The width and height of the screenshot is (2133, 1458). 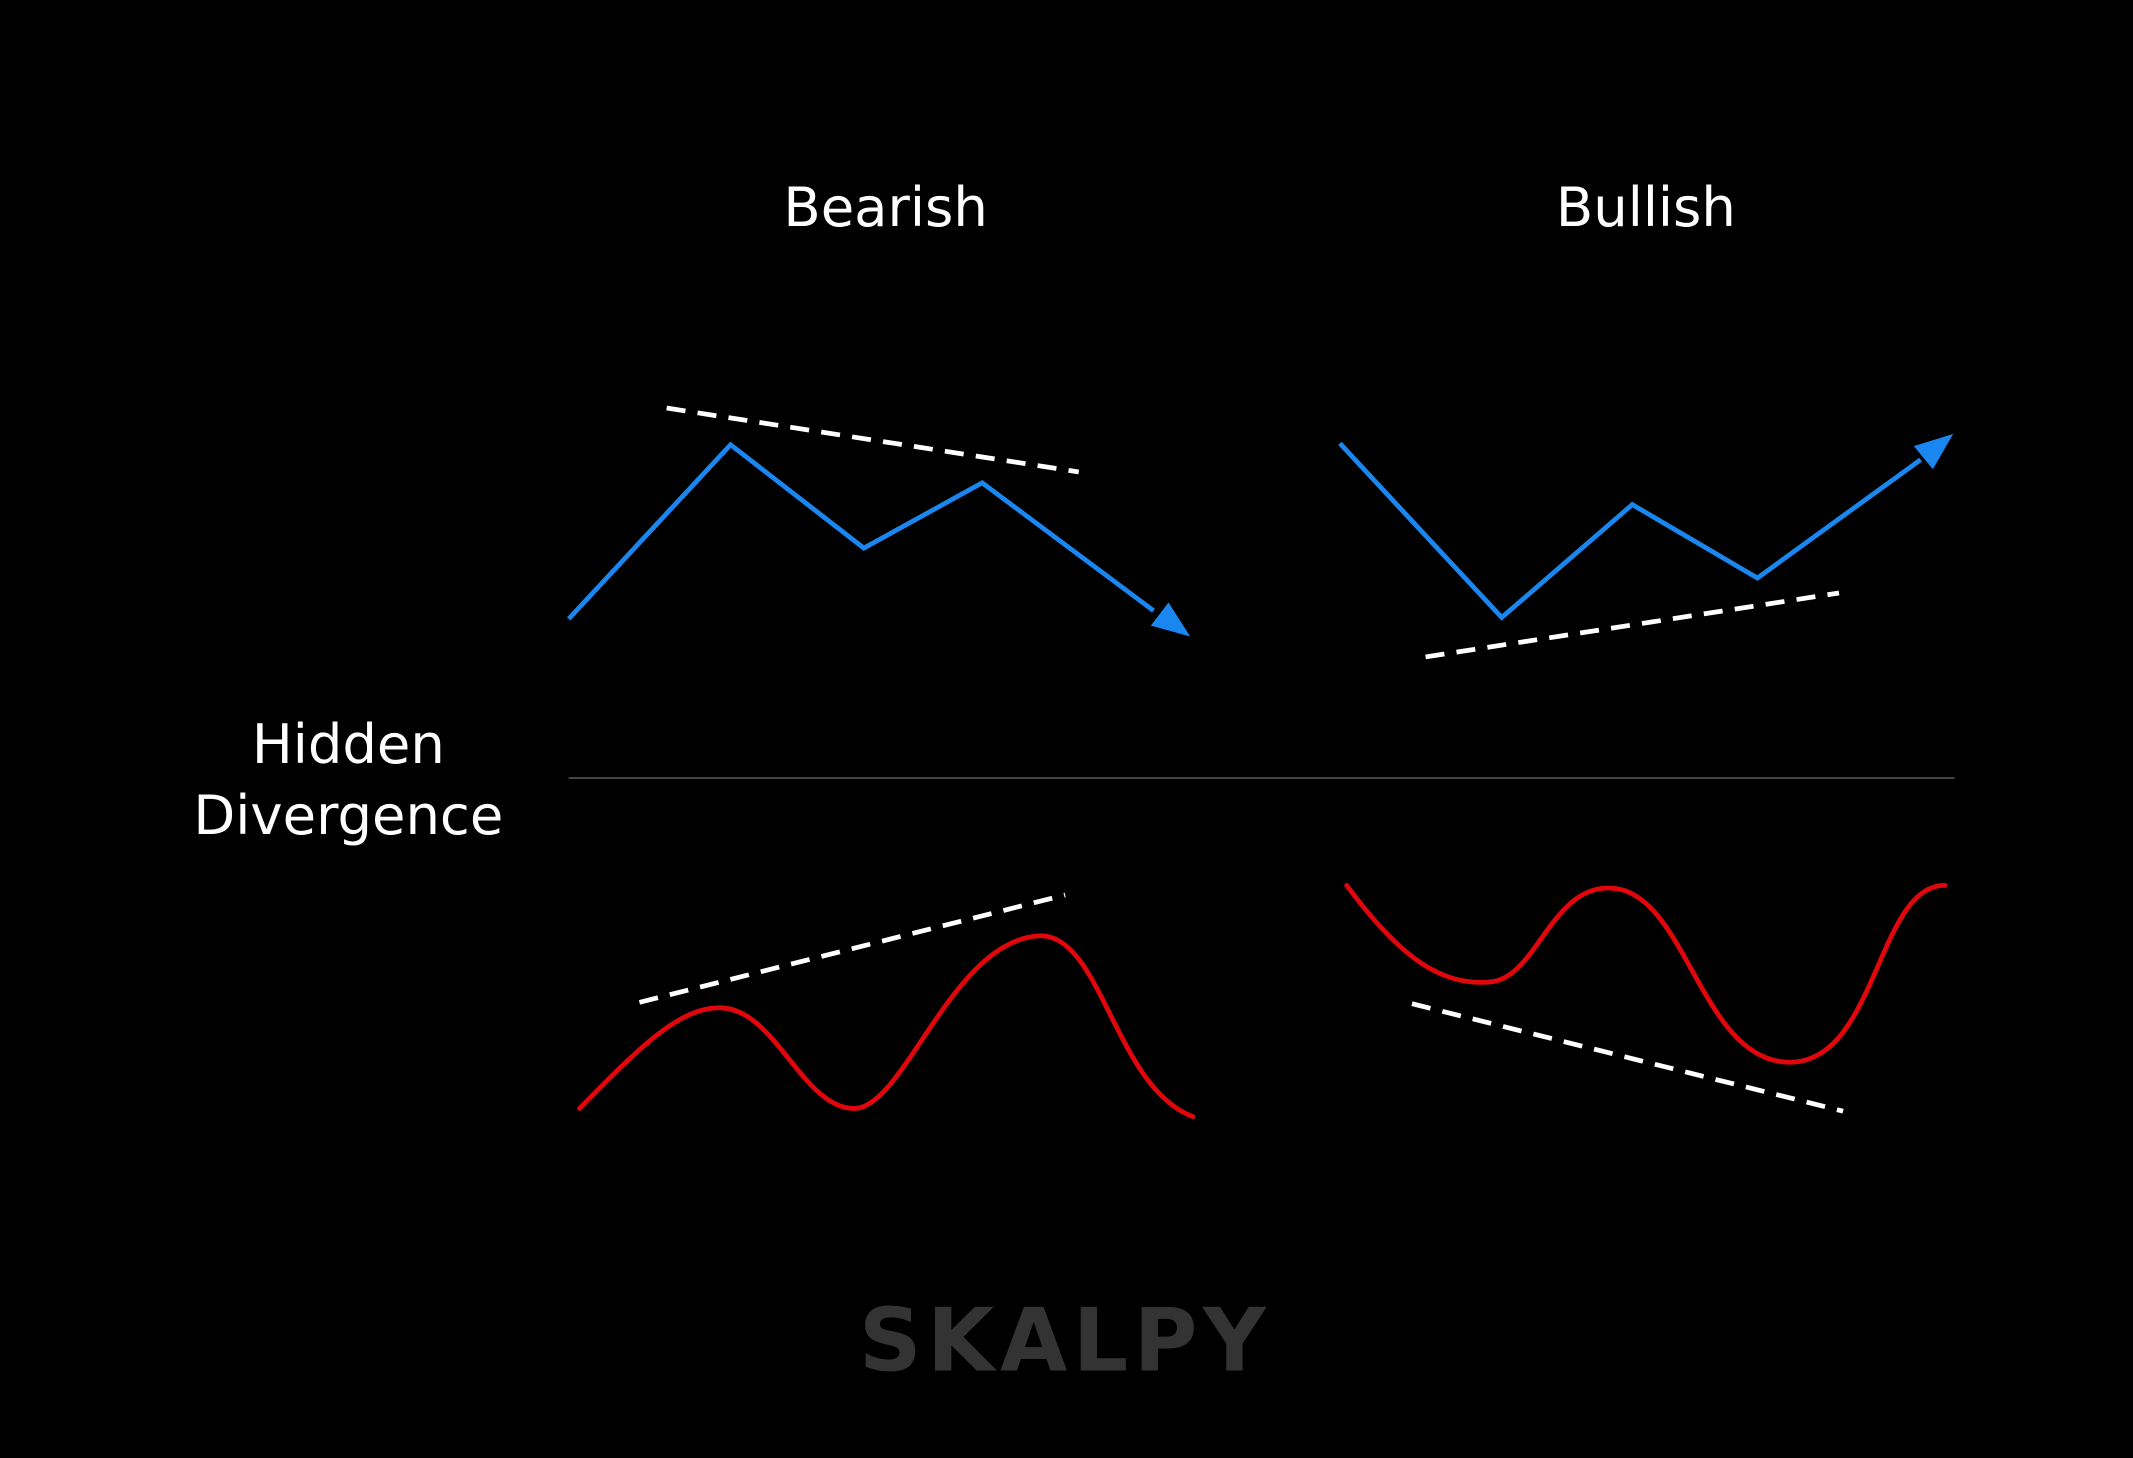 I want to click on column-title: Bearish, so click(x=885, y=207).